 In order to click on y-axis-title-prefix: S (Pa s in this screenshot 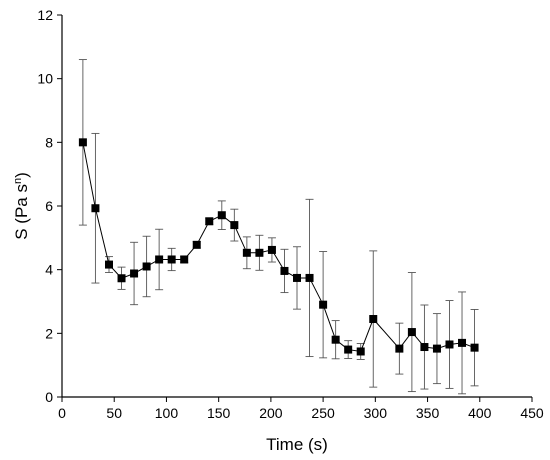, I will do `click(21, 212)`.